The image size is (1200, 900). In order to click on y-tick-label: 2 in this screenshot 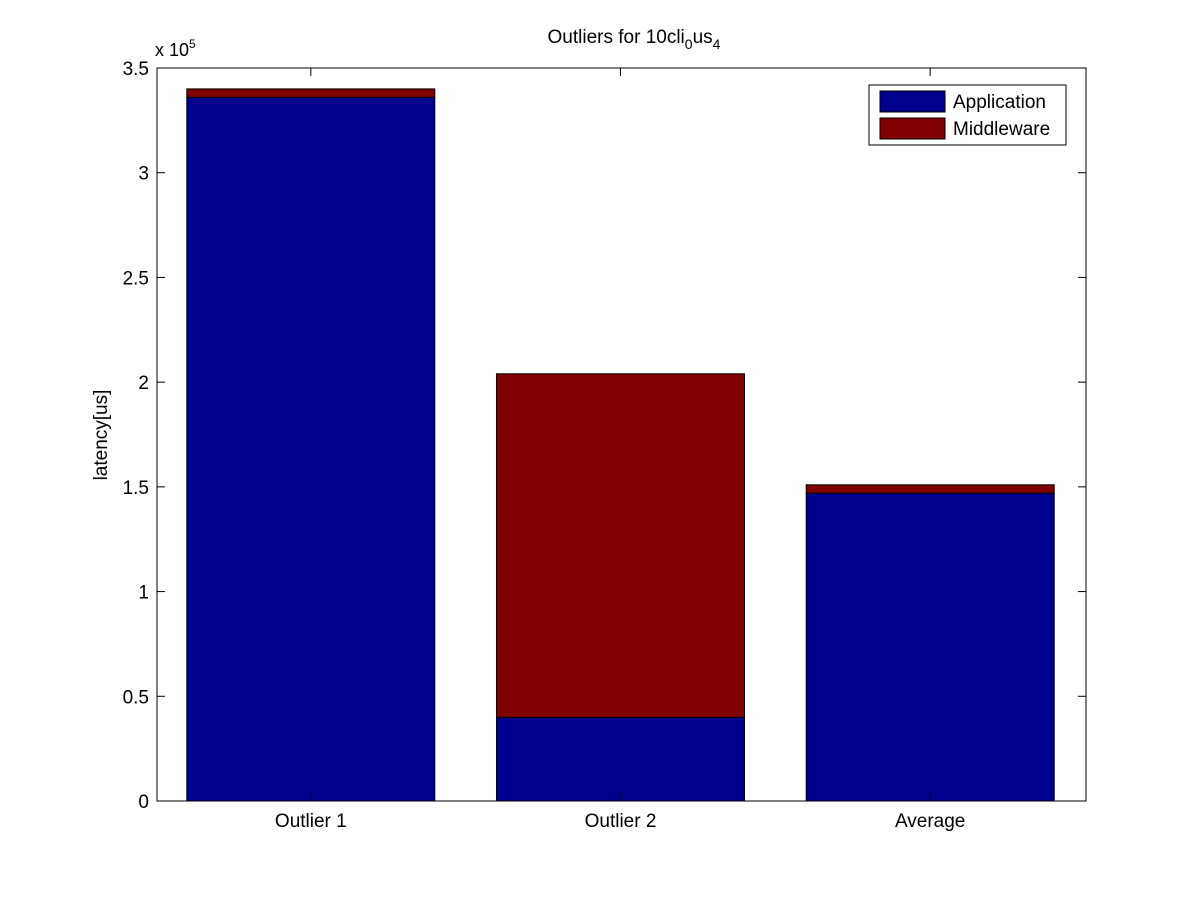, I will do `click(143, 383)`.